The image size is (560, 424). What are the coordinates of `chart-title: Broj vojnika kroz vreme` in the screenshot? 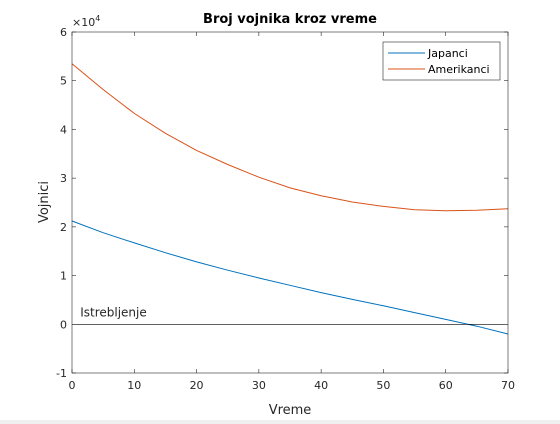 It's located at (290, 19).